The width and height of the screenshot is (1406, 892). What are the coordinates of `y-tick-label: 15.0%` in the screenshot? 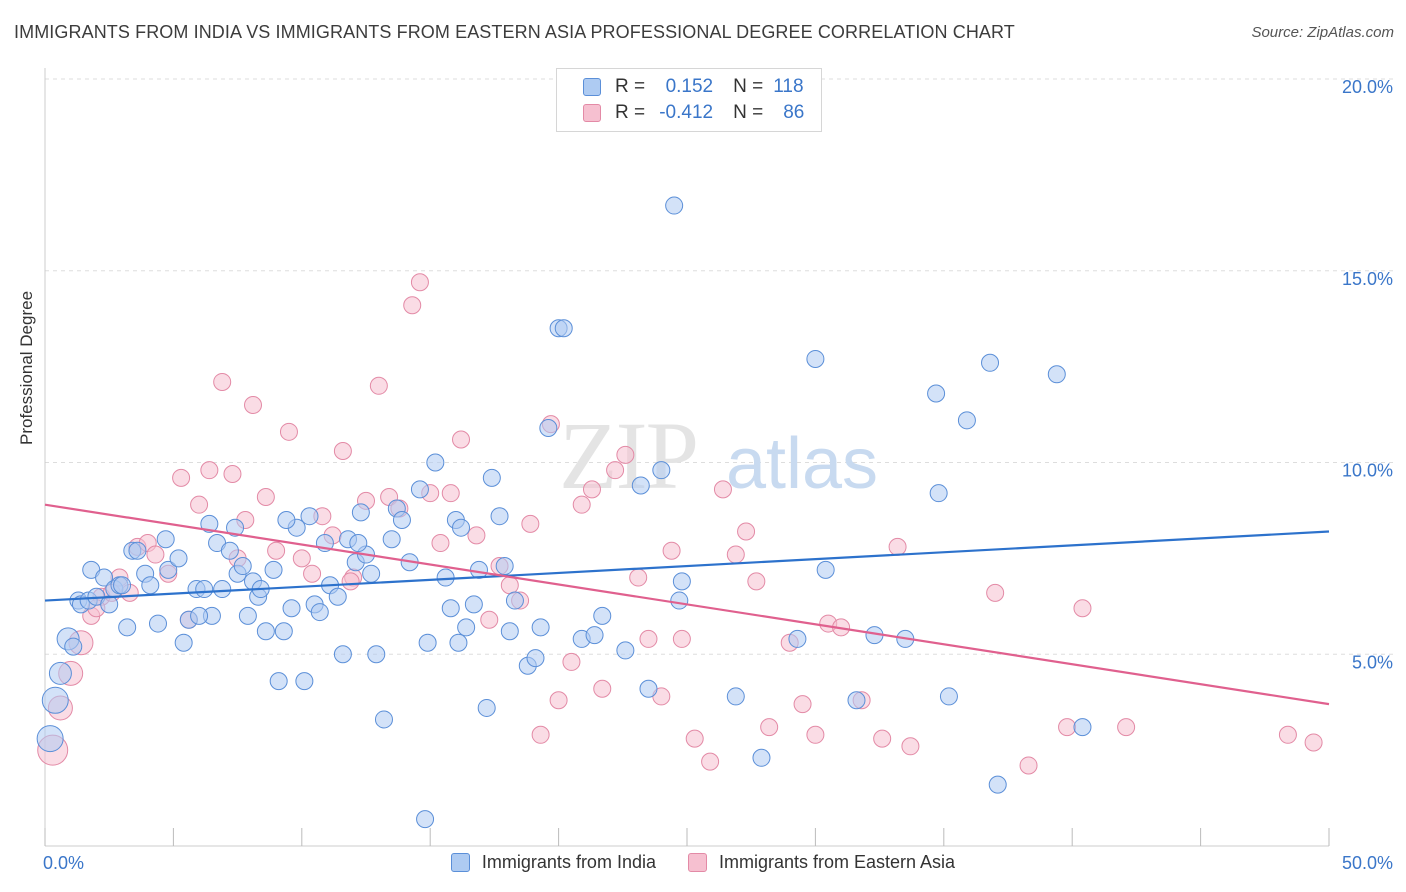 It's located at (1367, 279).